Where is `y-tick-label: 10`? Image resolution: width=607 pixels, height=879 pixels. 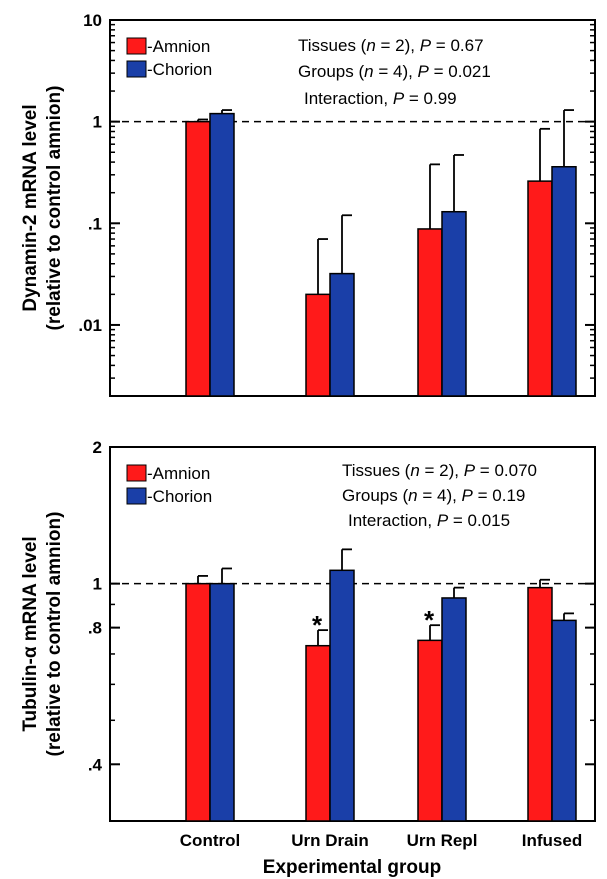
y-tick-label: 10 is located at coordinates (92, 20).